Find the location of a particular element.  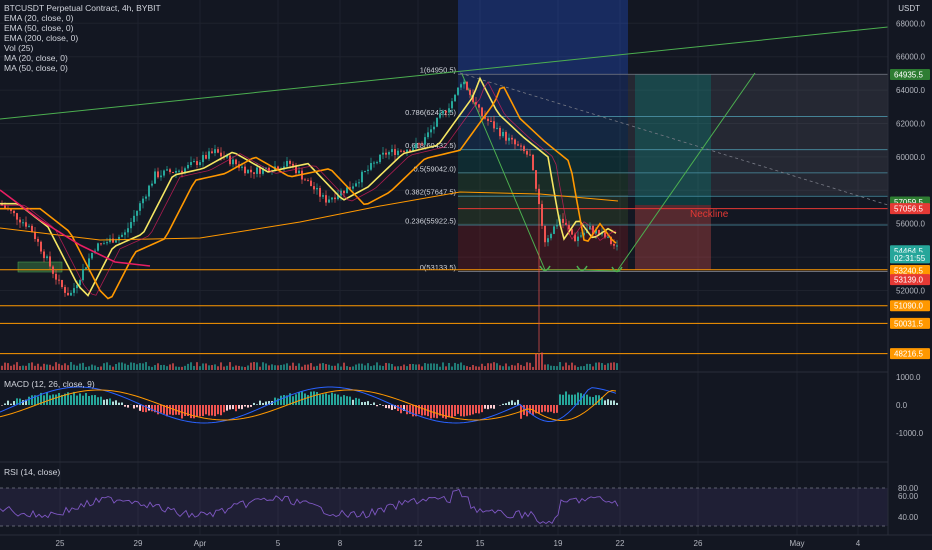

price-tick: 62000.0 is located at coordinates (910, 124).